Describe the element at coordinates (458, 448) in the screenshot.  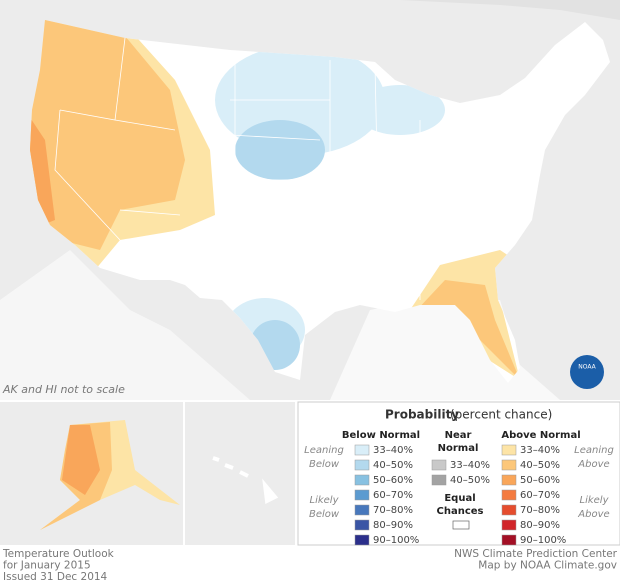
I see `near-header: Normal` at that location.